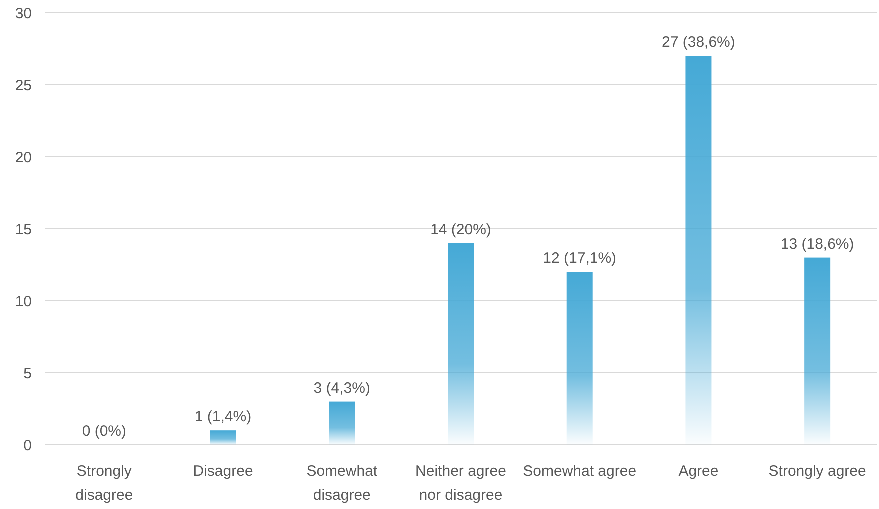  I want to click on data-label: 14 (20%), so click(461, 229).